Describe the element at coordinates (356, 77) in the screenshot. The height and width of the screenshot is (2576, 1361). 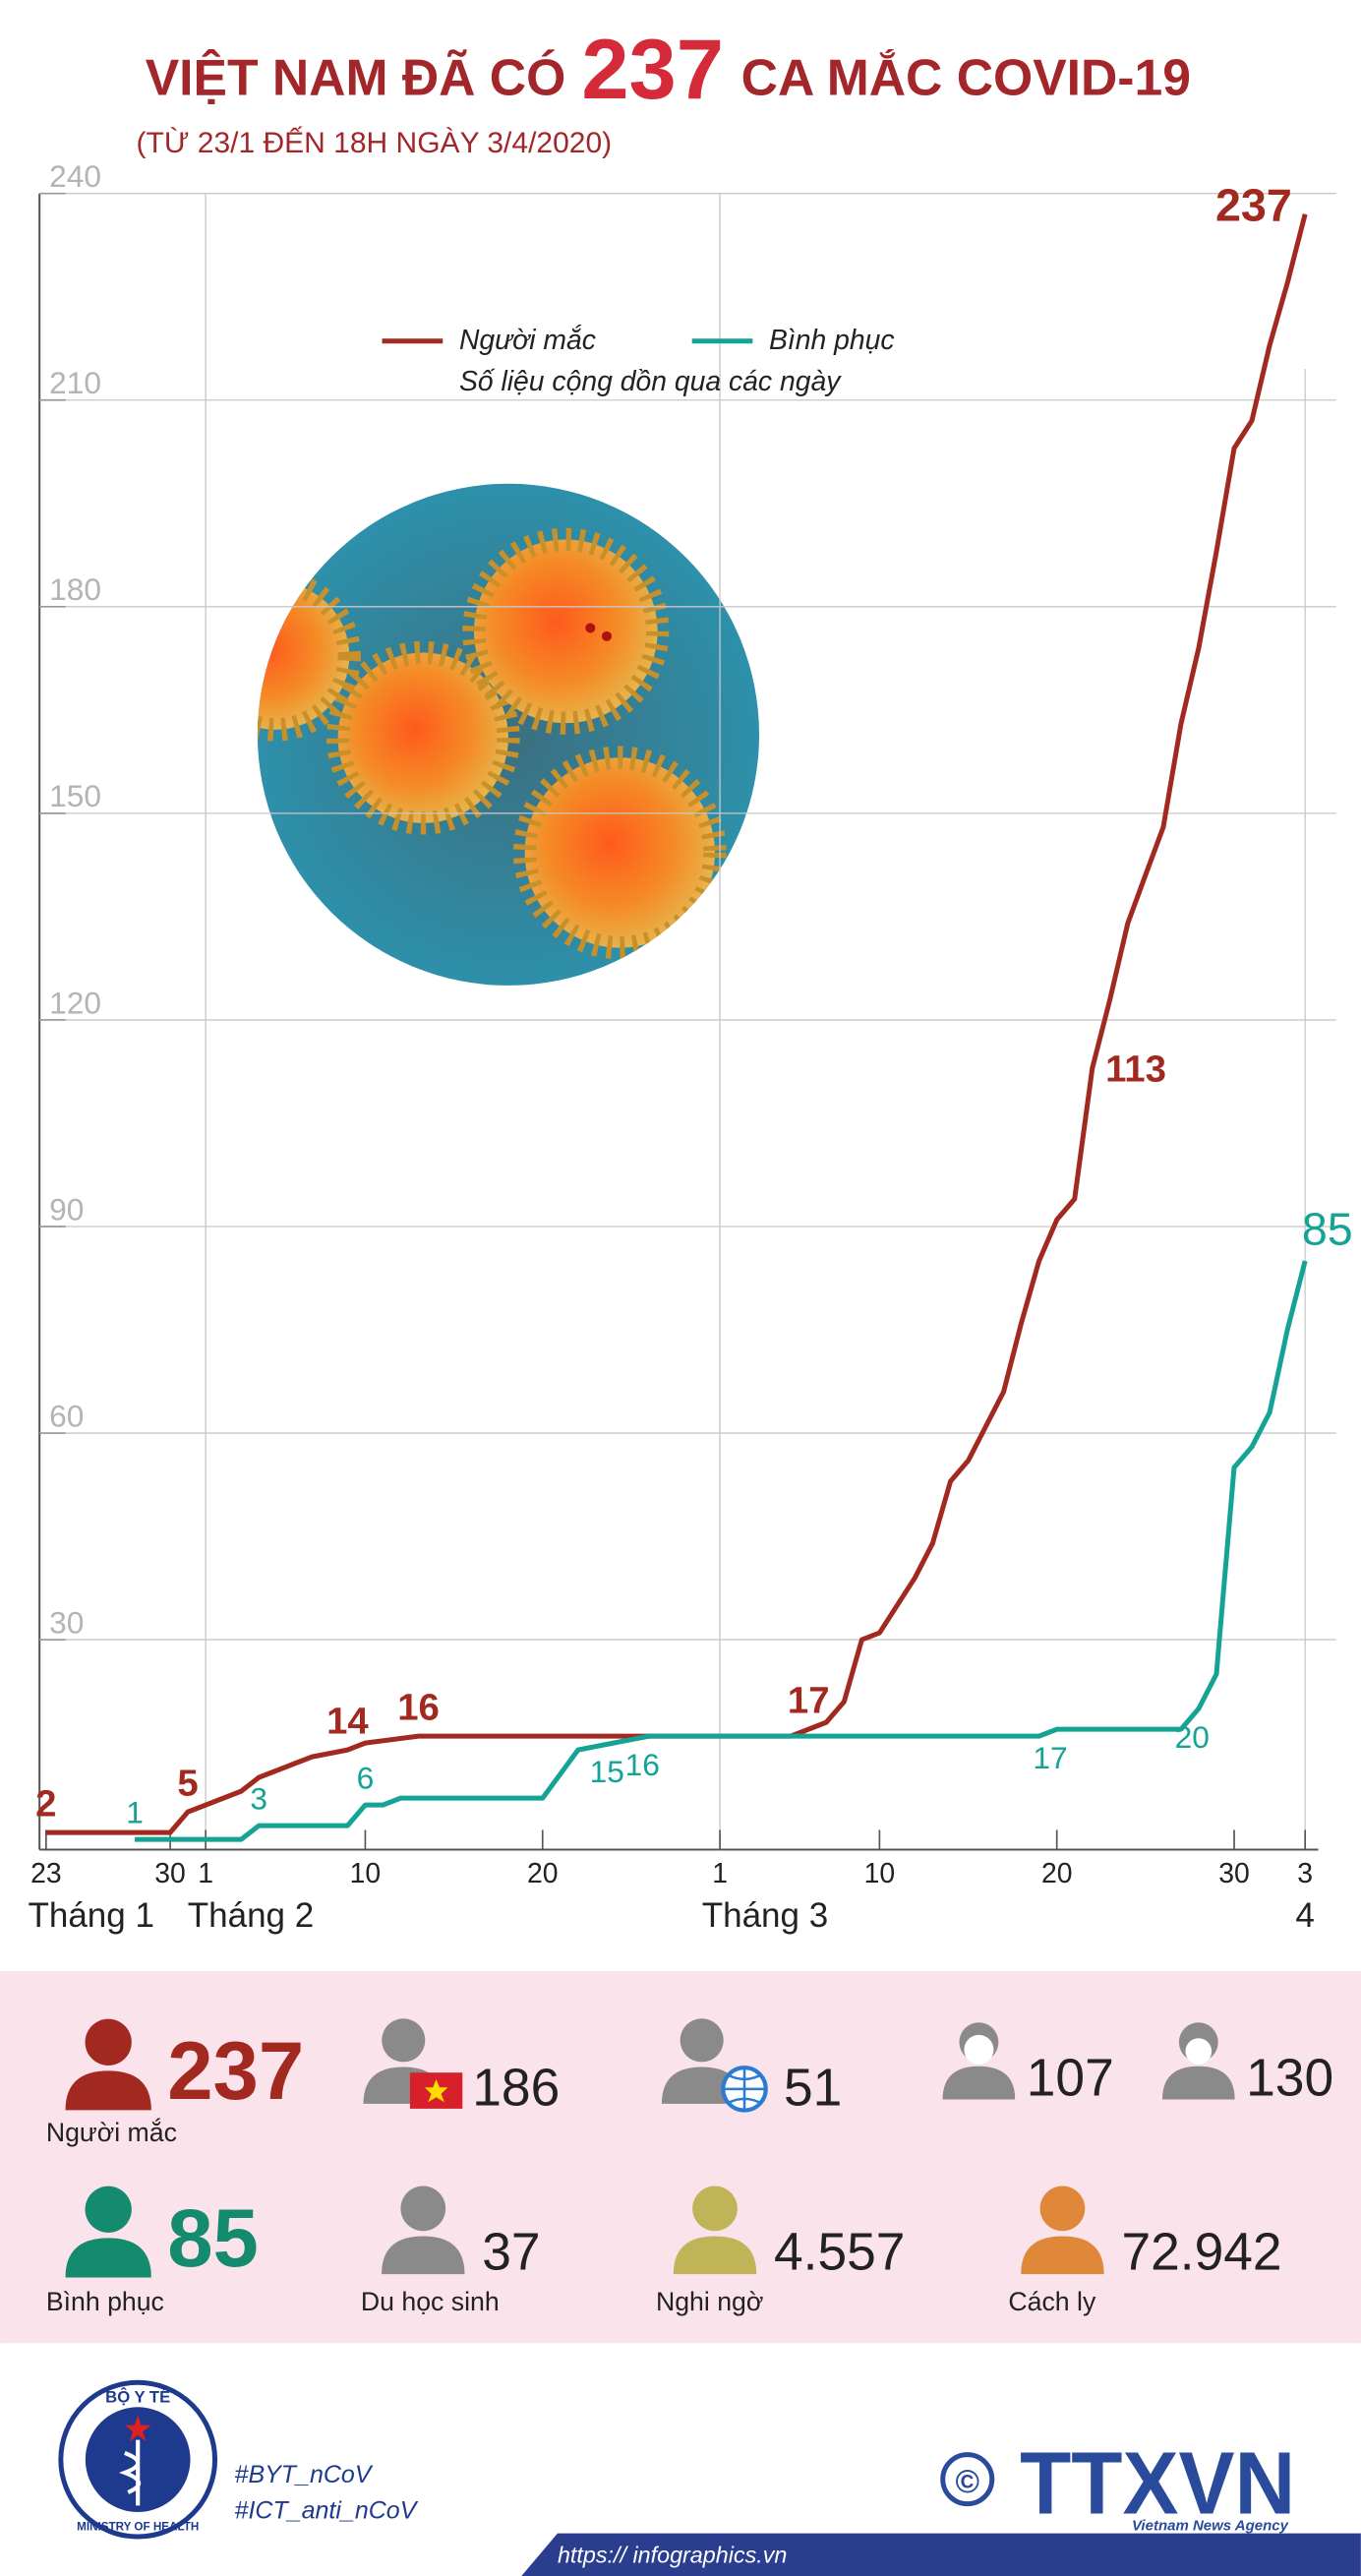
I see `title-pre: VIỆT NAM ĐÃ CÓ` at that location.